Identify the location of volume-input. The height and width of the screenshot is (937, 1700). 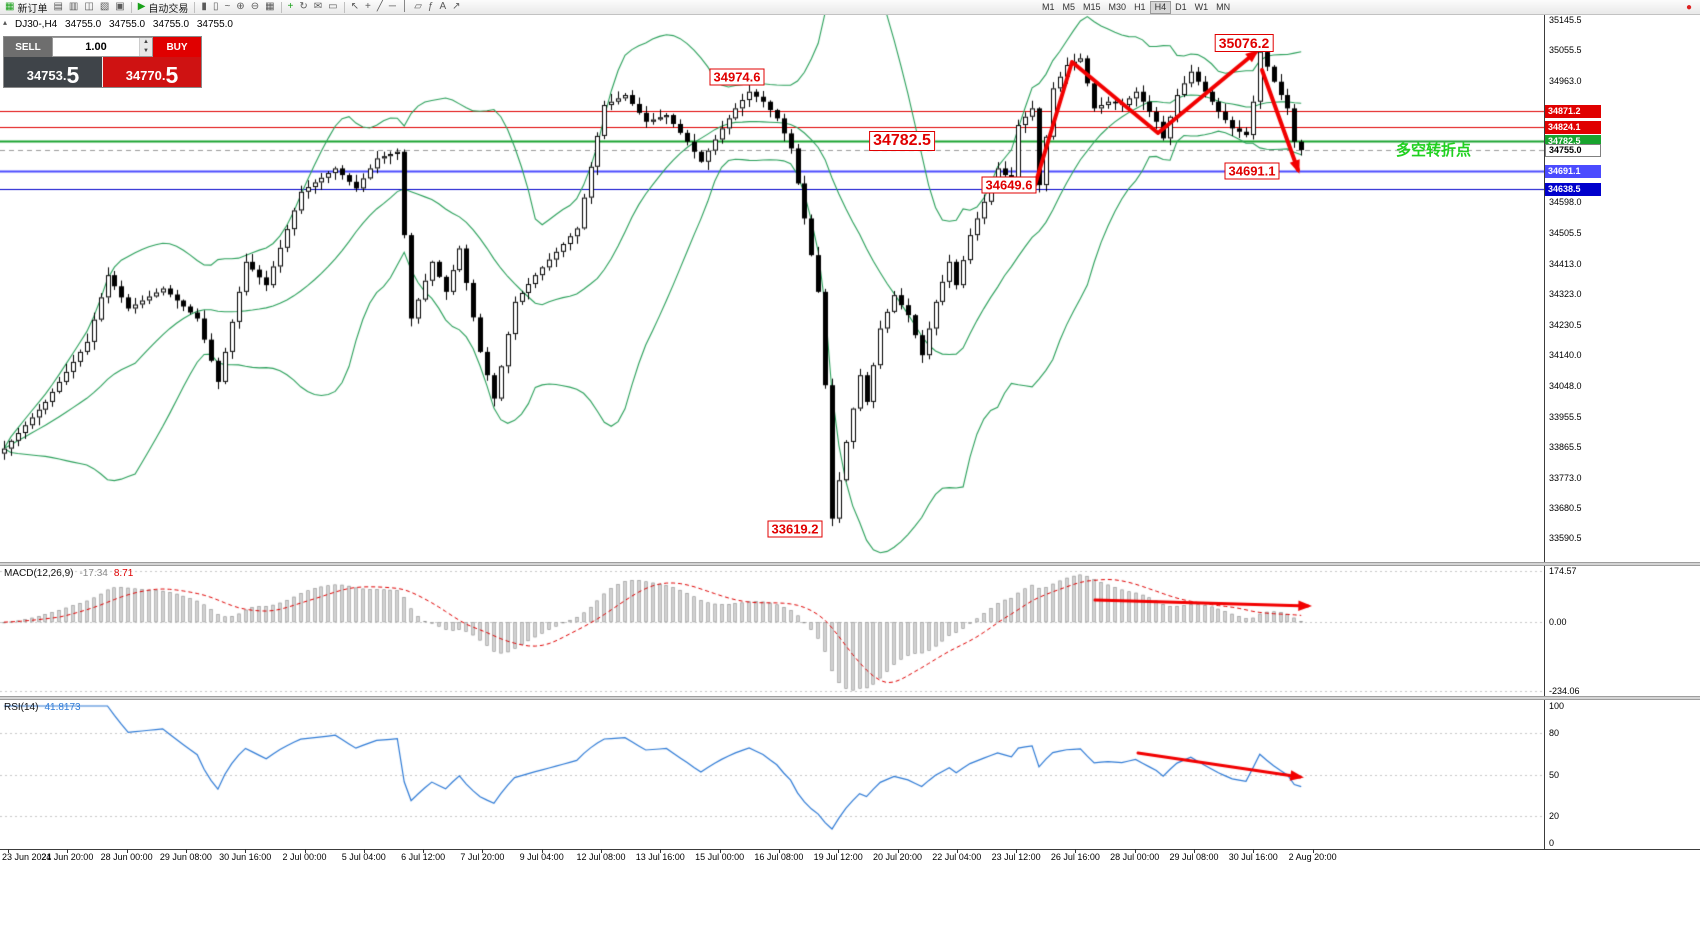
(96, 47).